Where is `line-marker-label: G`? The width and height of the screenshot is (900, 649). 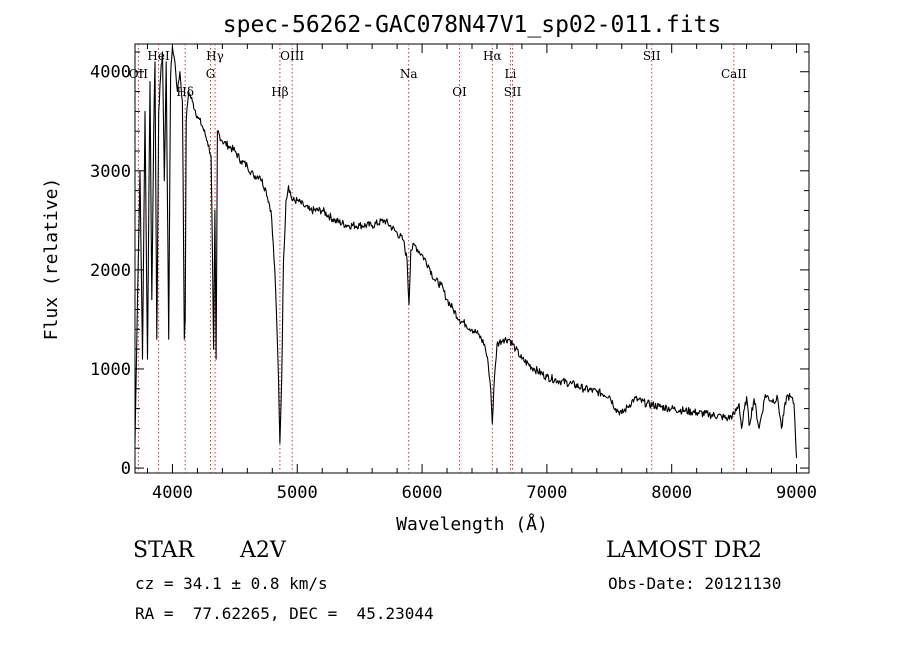
line-marker-label: G is located at coordinates (211, 74).